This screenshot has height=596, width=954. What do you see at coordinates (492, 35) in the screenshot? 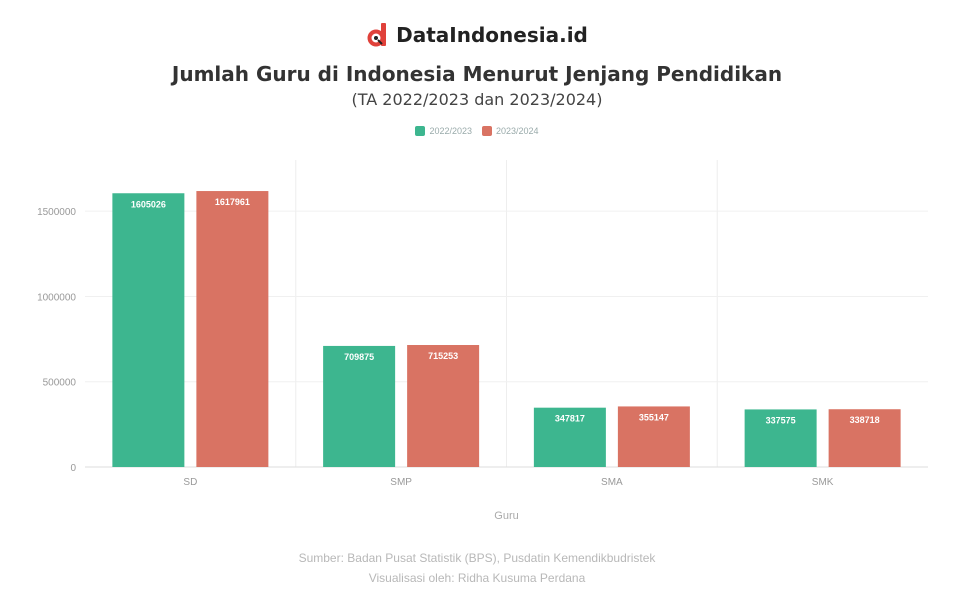
I see `brand-name: DataIndonesia.id` at bounding box center [492, 35].